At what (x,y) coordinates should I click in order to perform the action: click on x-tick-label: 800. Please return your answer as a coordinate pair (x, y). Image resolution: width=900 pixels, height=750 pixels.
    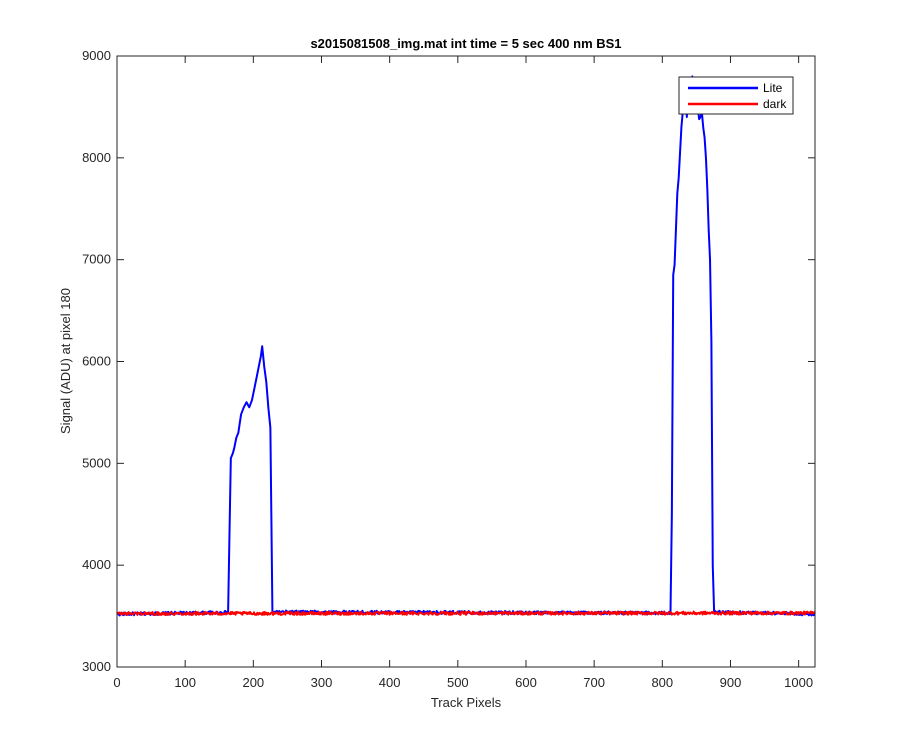
    Looking at the image, I should click on (662, 682).